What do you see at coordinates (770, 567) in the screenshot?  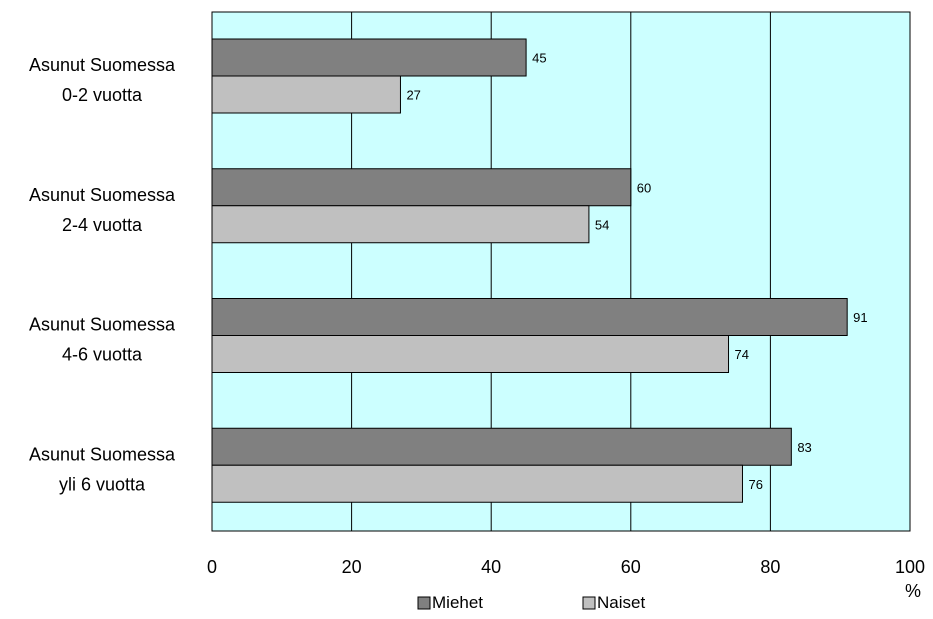 I see `x-tick-label-80: 80` at bounding box center [770, 567].